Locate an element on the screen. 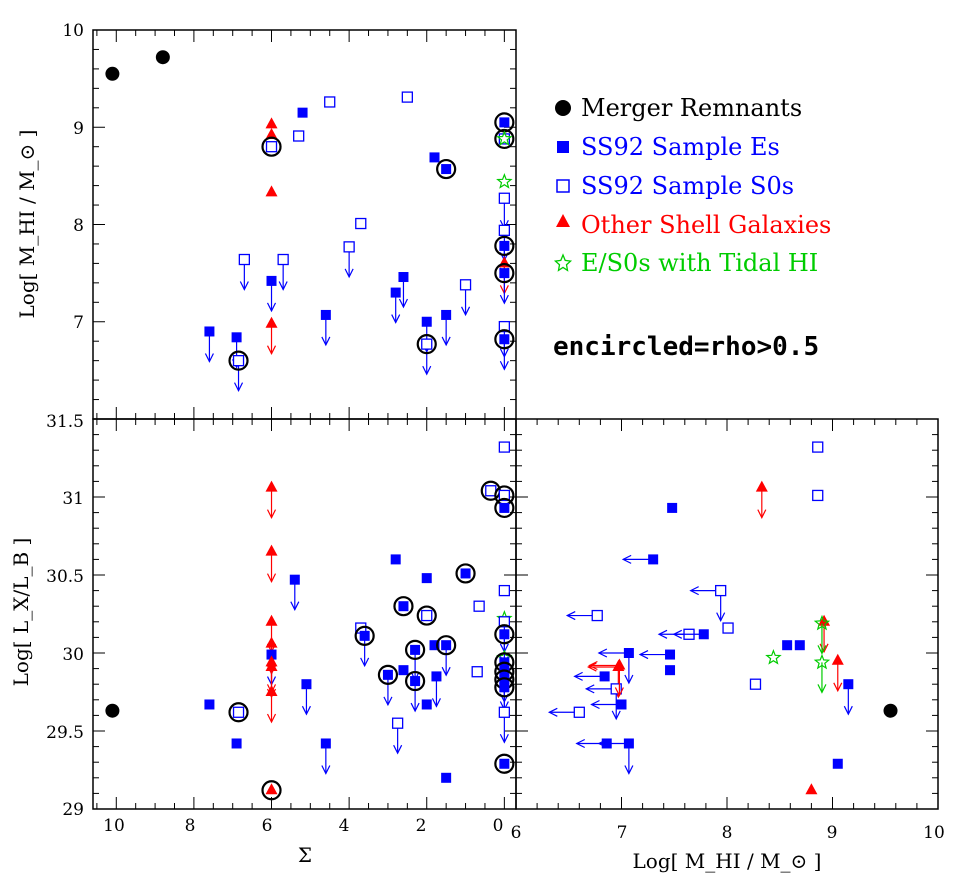 This screenshot has width=966, height=886. legend-tidal-label: E/S0s with Tidal HI is located at coordinates (699, 263).